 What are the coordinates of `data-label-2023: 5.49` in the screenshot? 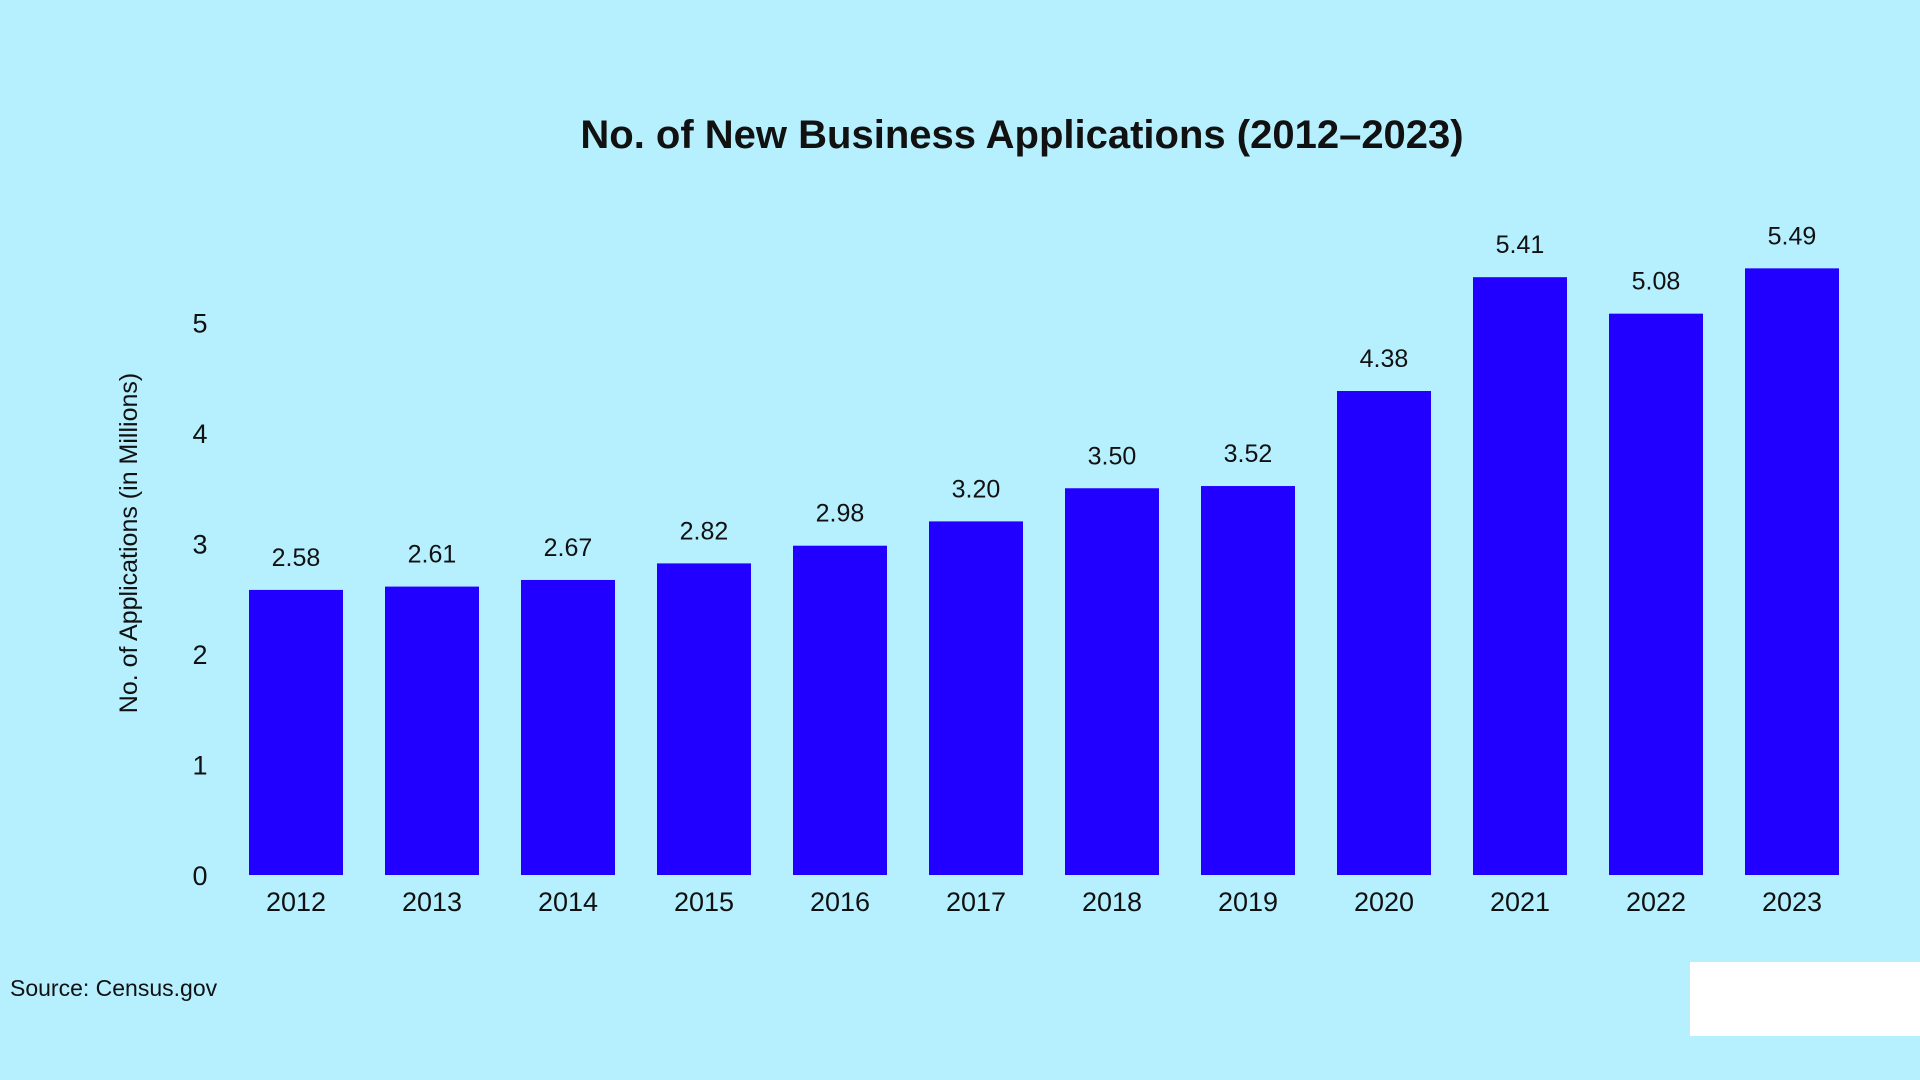 It's located at (1792, 236).